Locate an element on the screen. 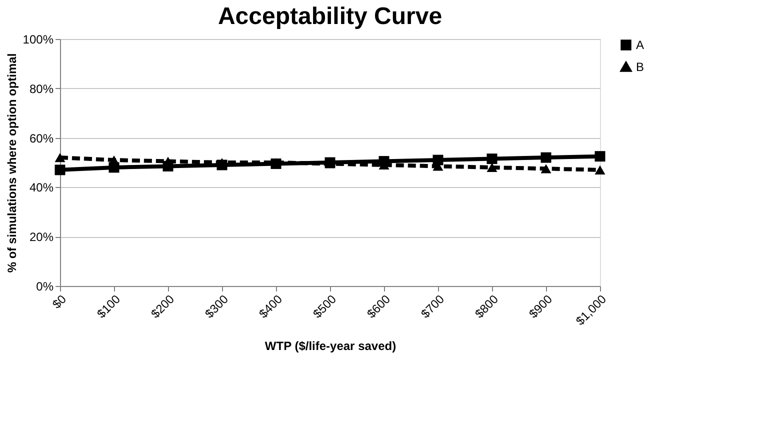  y-tick-label: 0% is located at coordinates (45, 287).